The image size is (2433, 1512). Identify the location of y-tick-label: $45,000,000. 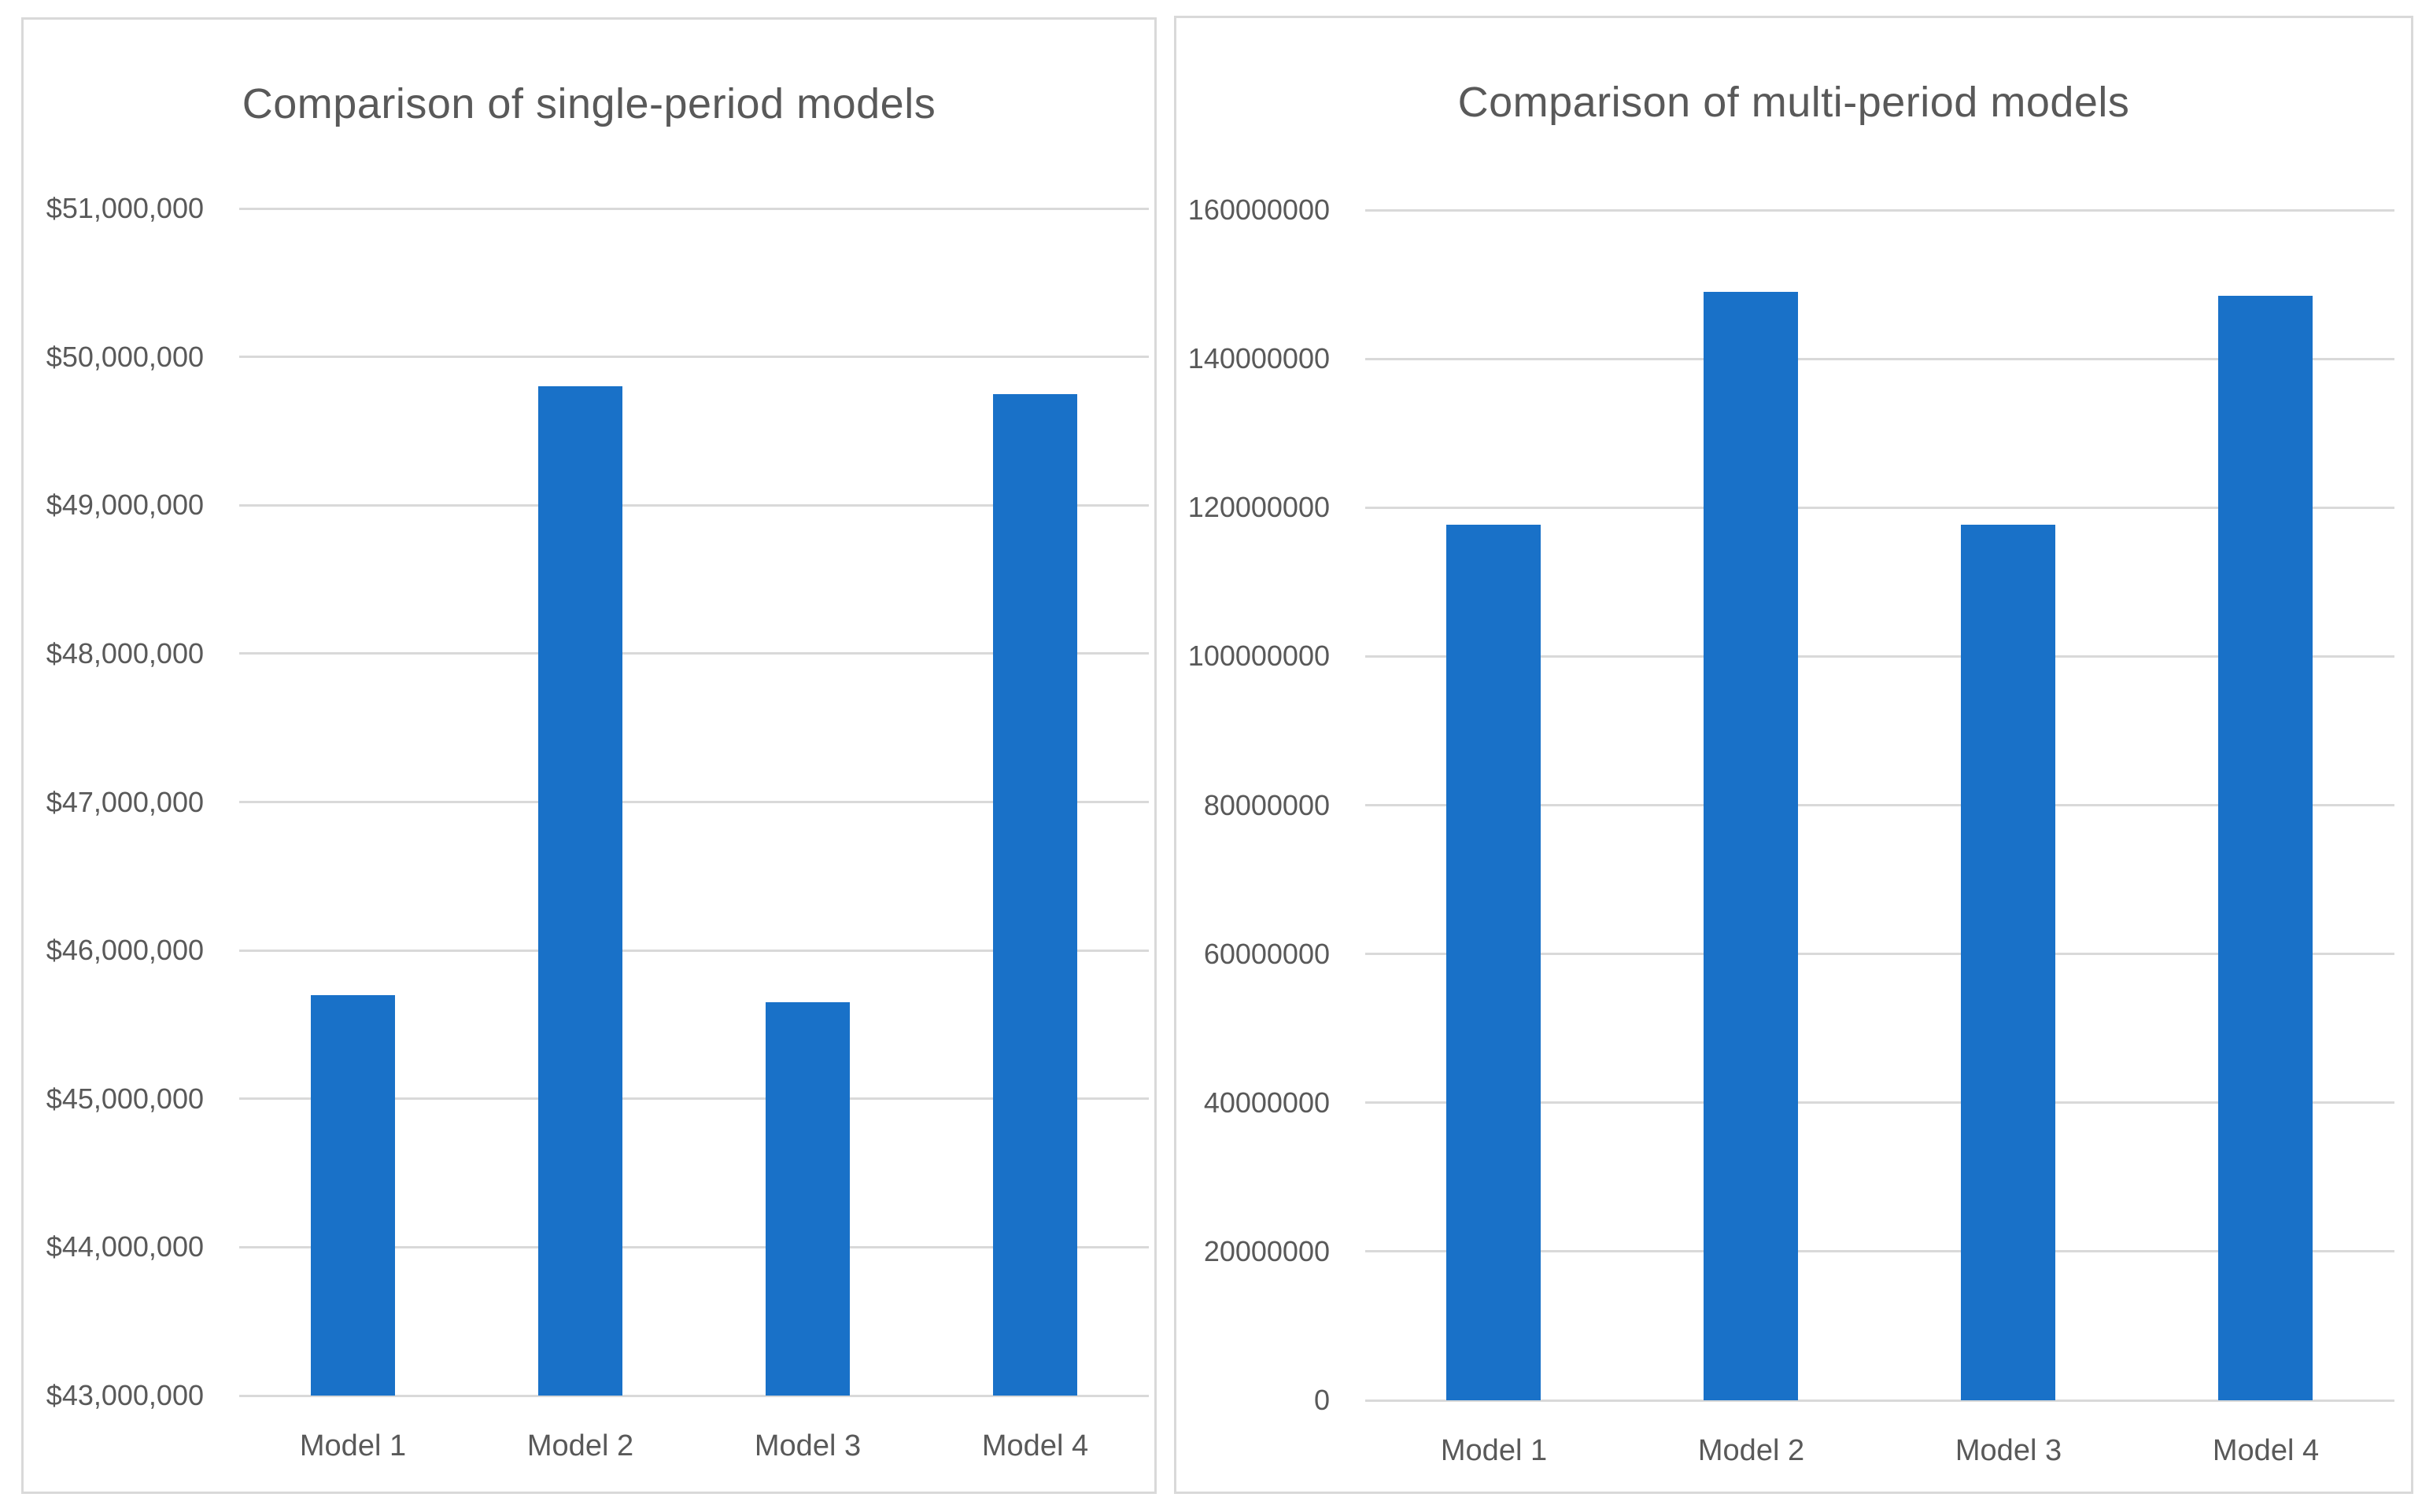
(125, 1098).